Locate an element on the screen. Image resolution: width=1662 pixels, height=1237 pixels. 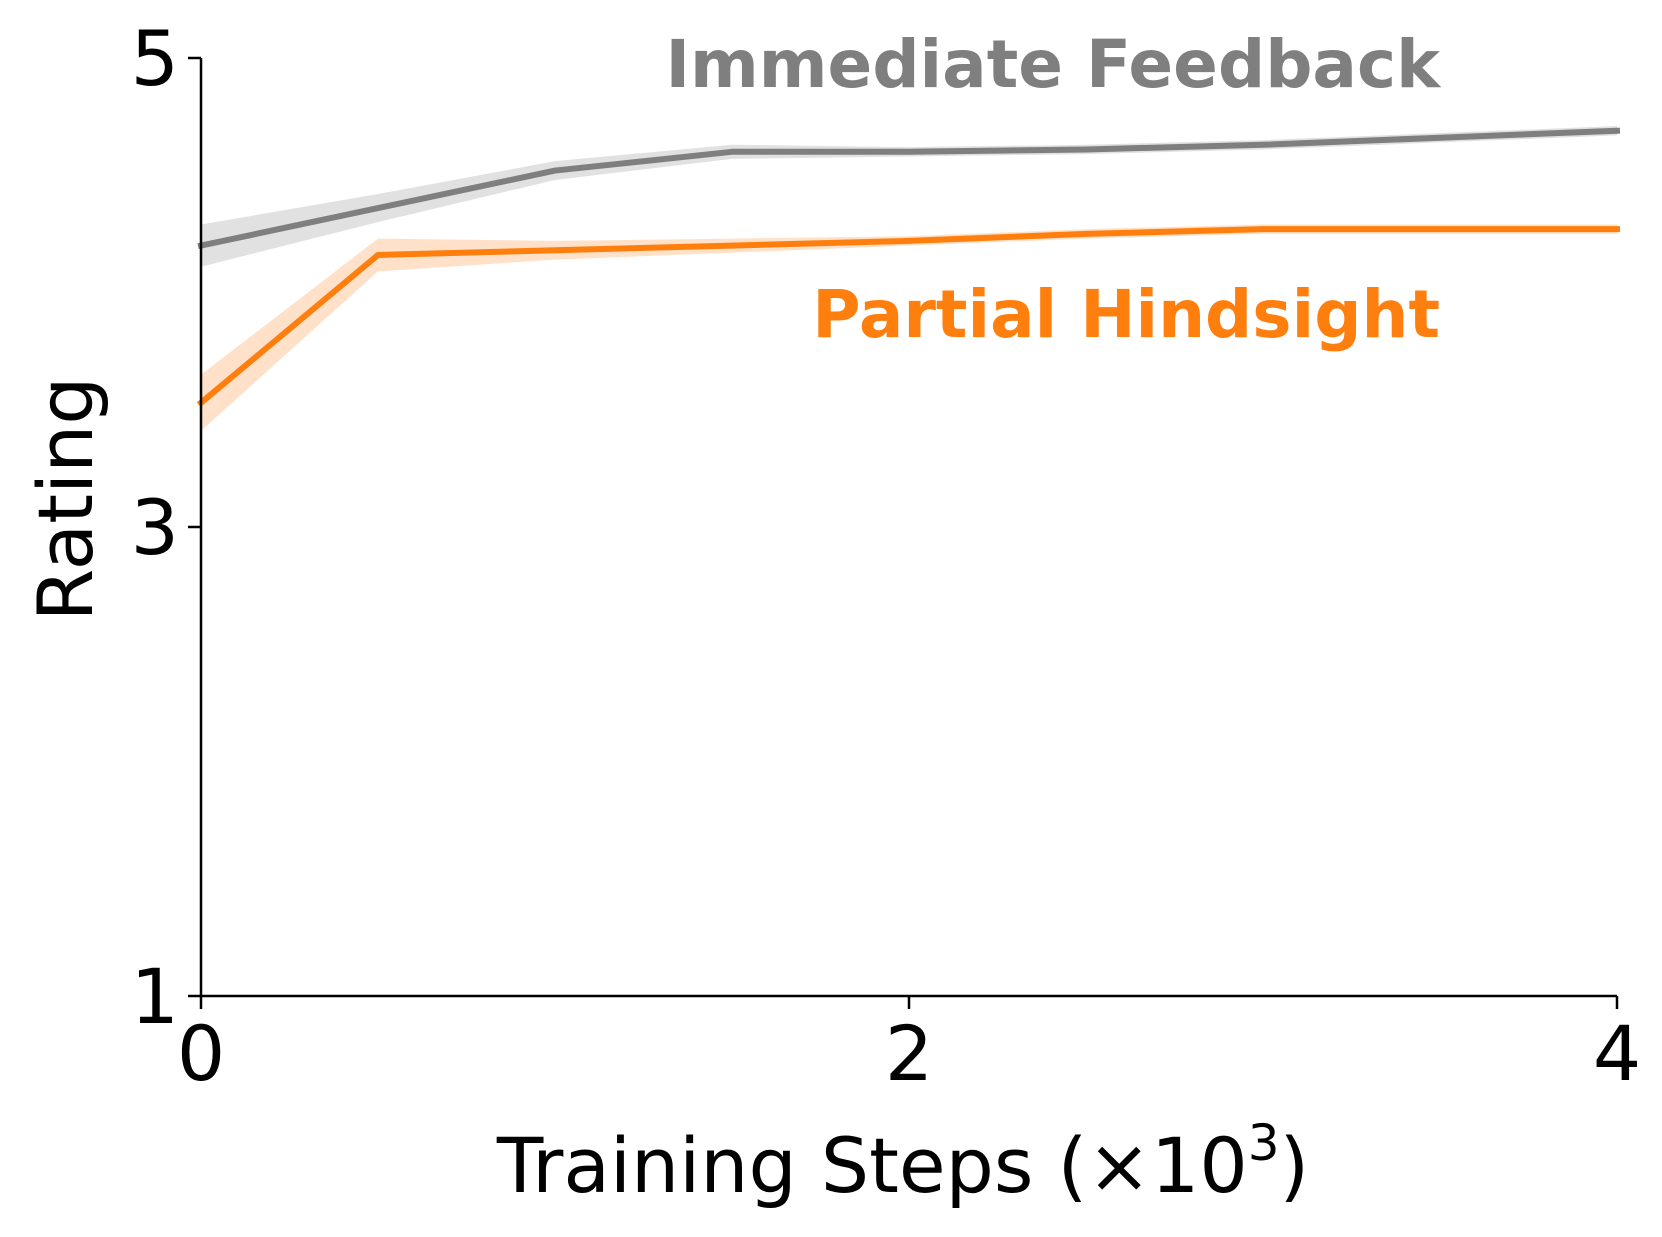
series-label-immediate-feedback: Immediate Feedback is located at coordinates (1053, 64).